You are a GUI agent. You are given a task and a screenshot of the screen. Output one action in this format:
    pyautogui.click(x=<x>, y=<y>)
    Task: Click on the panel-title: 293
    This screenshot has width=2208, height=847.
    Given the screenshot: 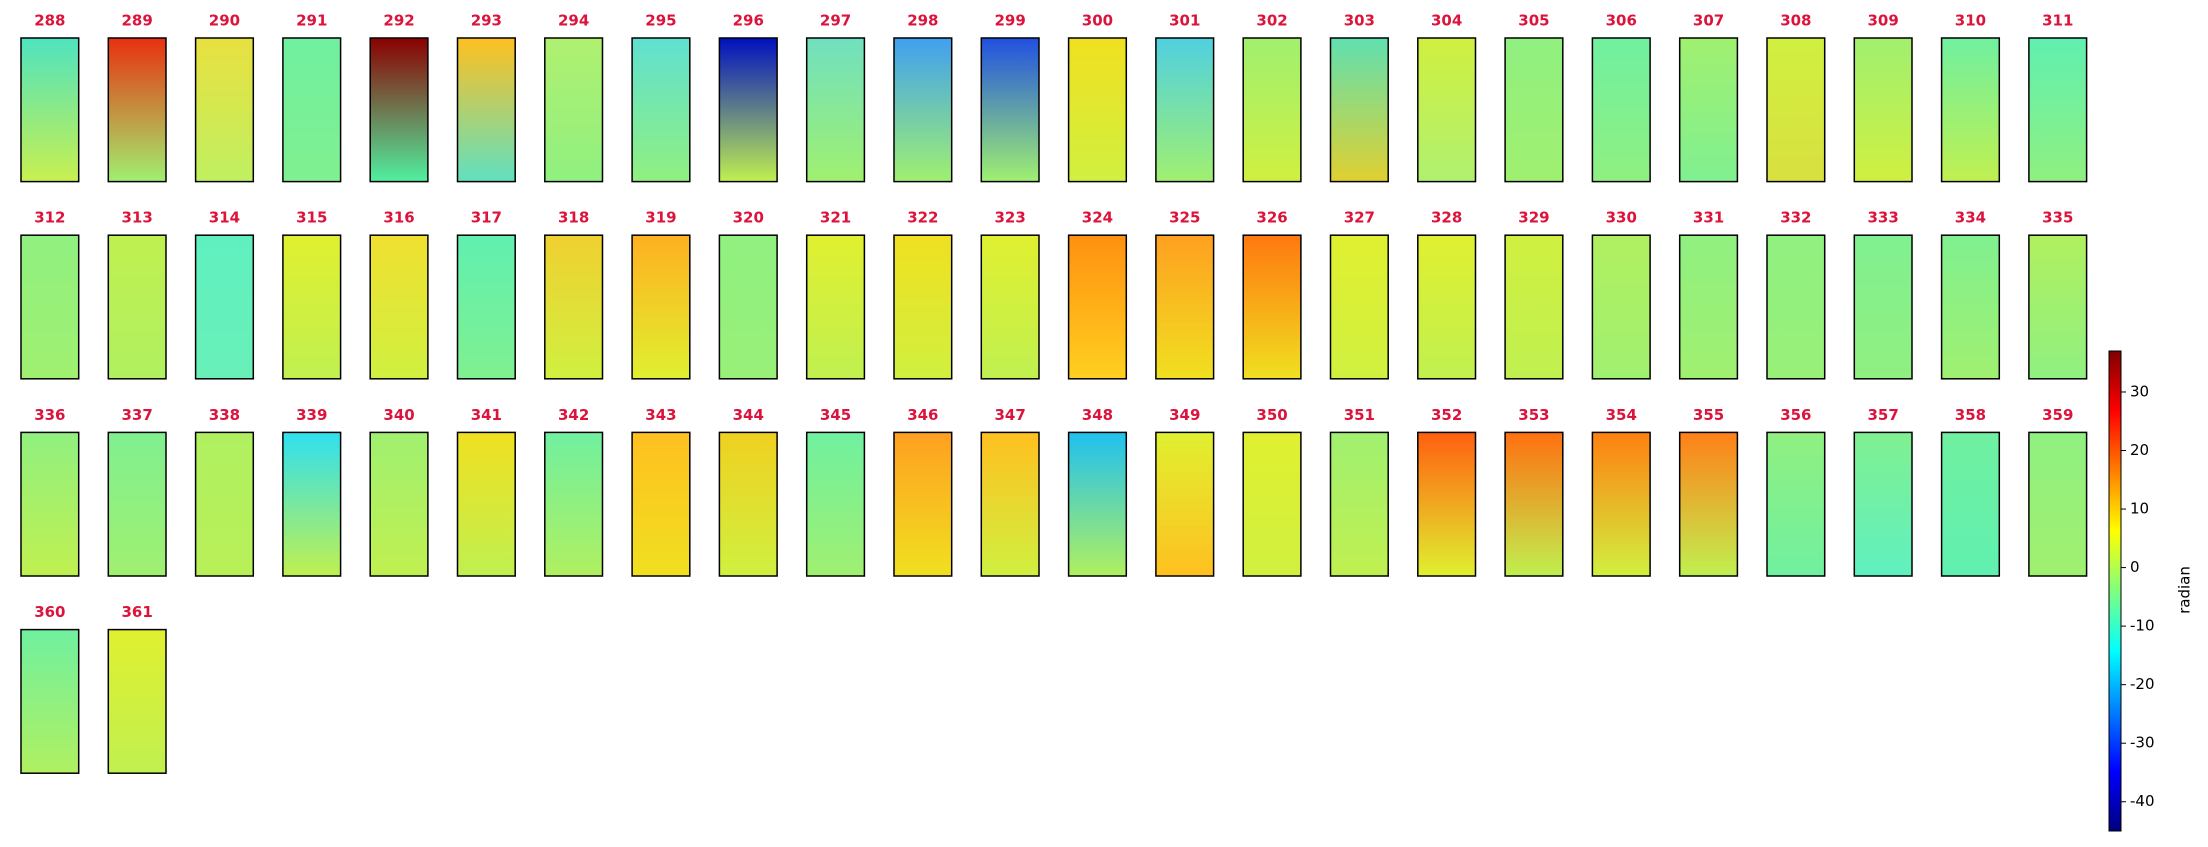 What is the action you would take?
    pyautogui.click(x=486, y=21)
    